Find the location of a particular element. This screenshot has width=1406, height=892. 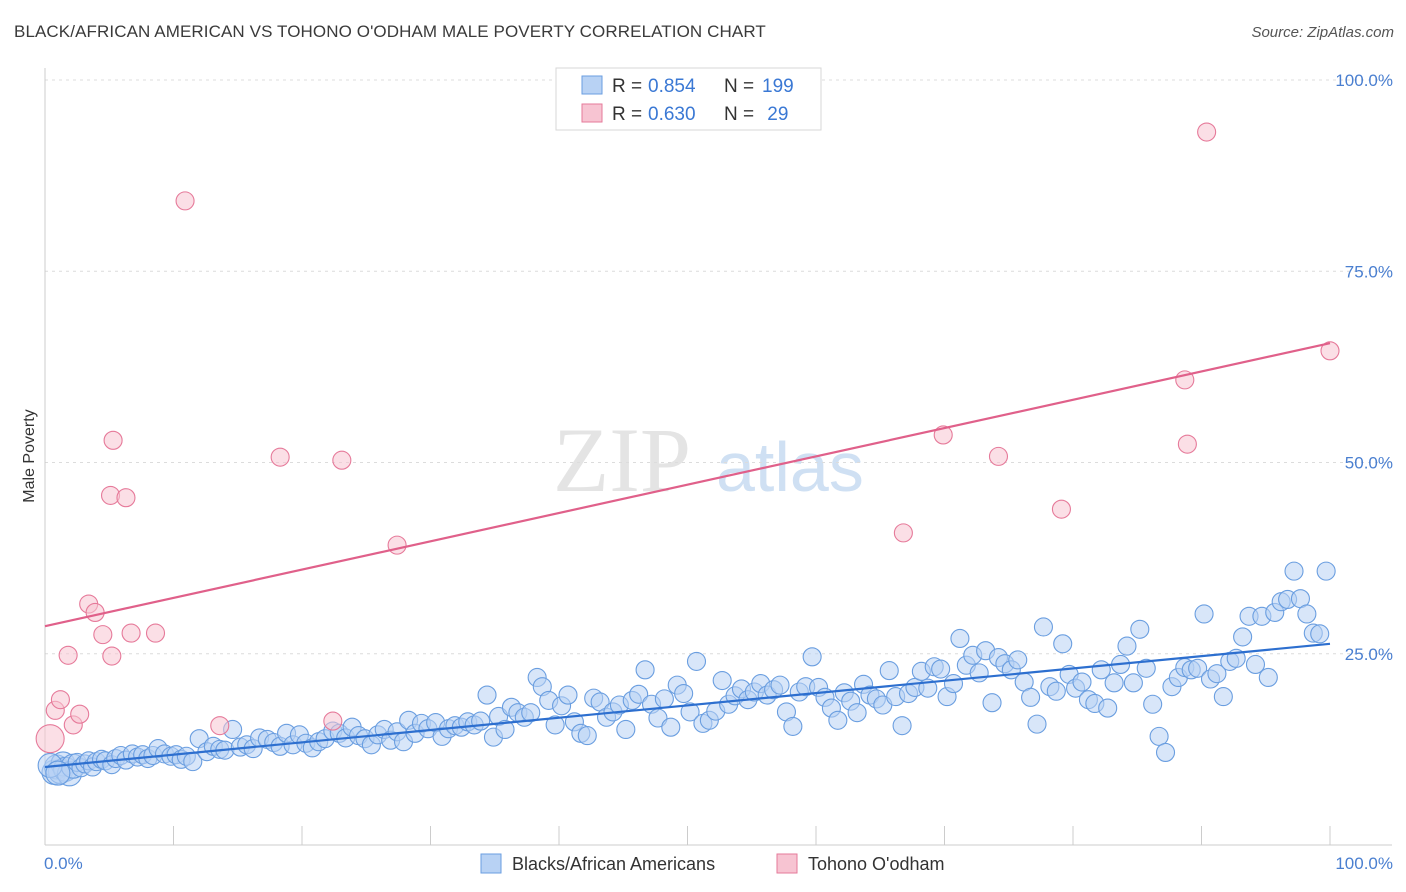

watermark: ZIP atlas is located at coordinates (708, 460).